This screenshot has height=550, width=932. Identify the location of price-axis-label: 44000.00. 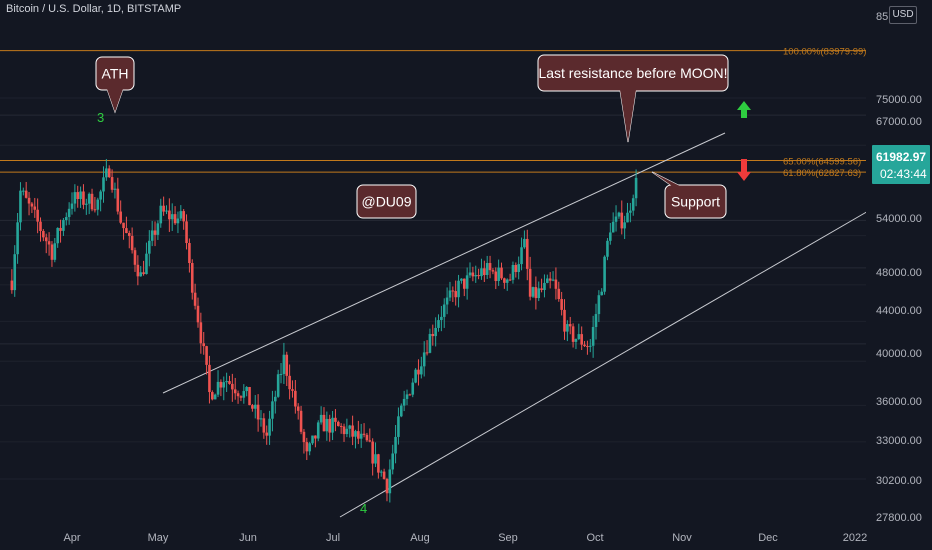
(899, 311).